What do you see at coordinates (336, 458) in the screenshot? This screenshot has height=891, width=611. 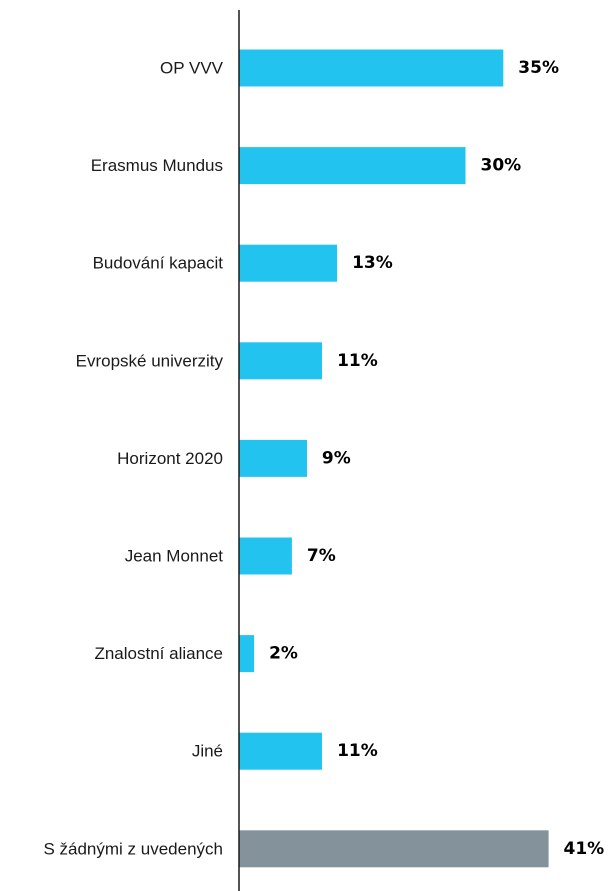 I see `value-label: 9%` at bounding box center [336, 458].